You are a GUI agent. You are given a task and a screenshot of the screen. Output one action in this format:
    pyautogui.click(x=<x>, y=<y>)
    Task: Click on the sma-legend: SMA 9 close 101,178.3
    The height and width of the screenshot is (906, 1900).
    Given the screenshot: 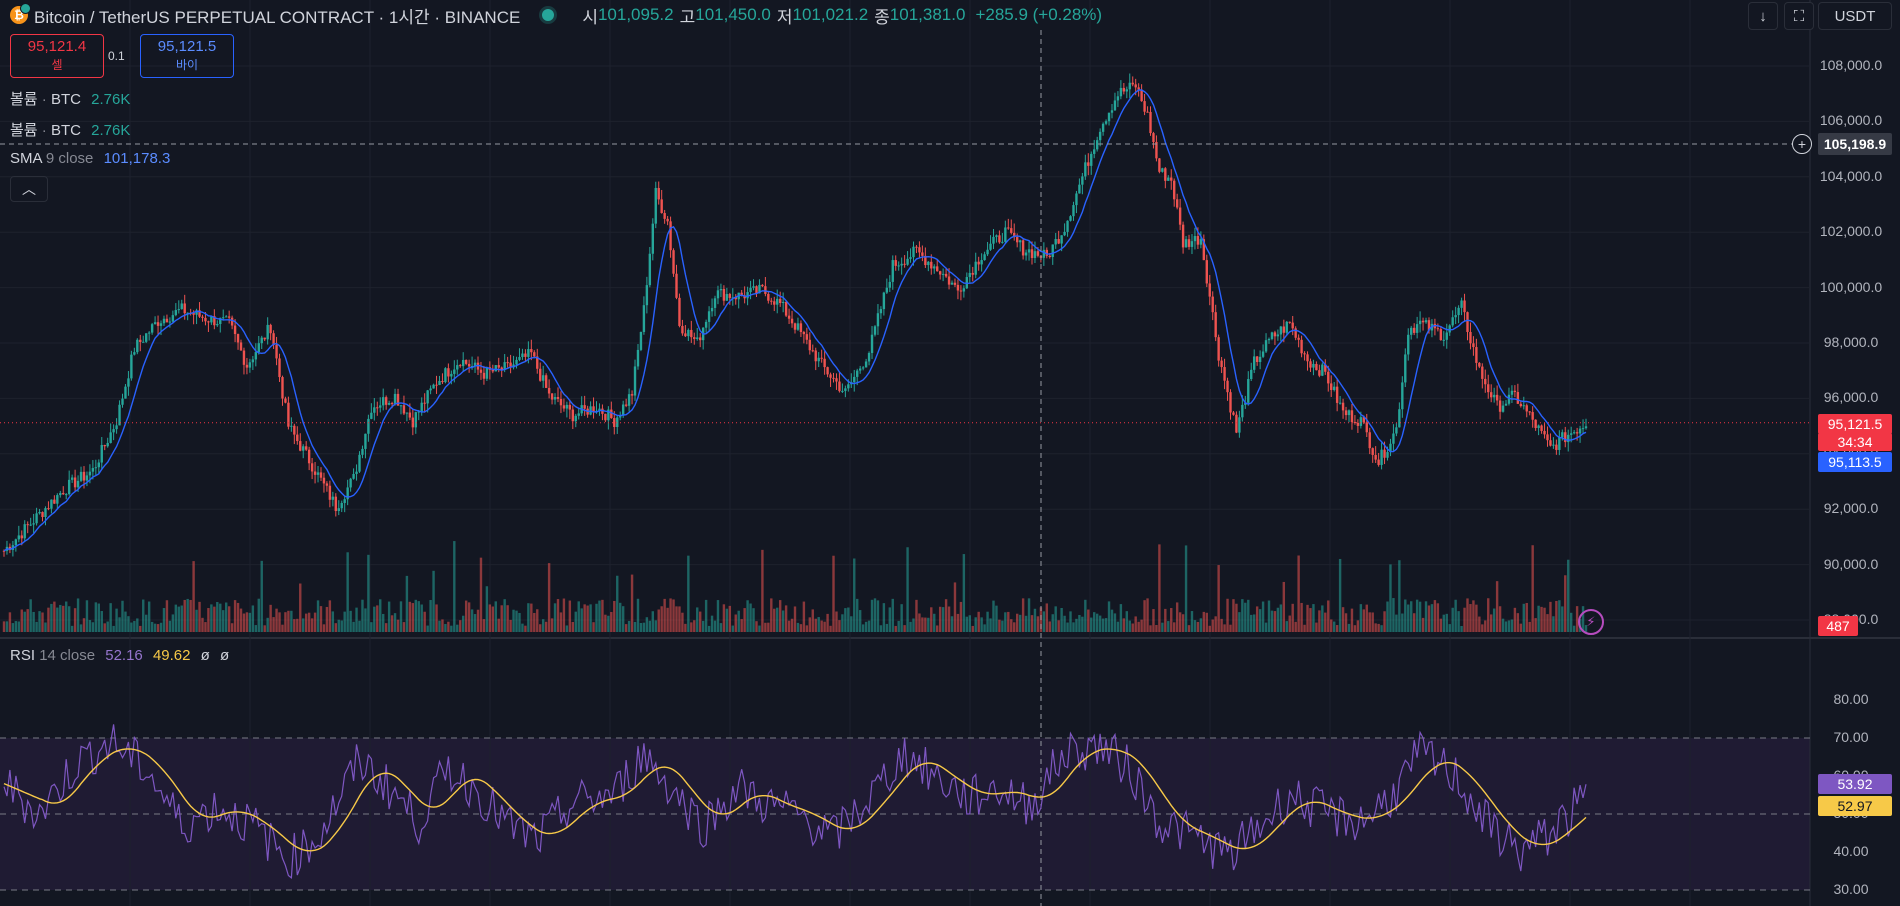 What is the action you would take?
    pyautogui.click(x=90, y=158)
    